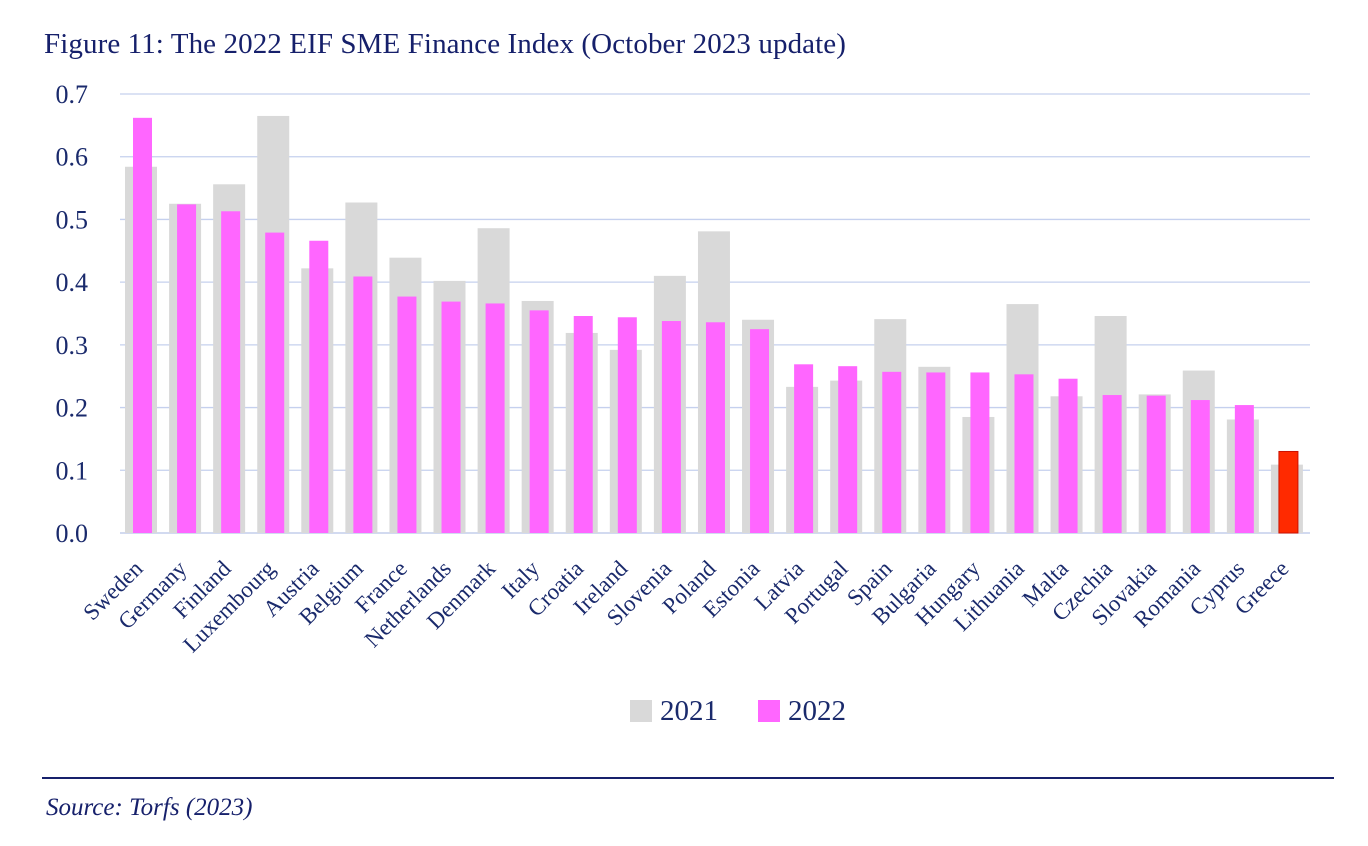  What do you see at coordinates (407, 414) in the screenshot?
I see `bar-2022-france` at bounding box center [407, 414].